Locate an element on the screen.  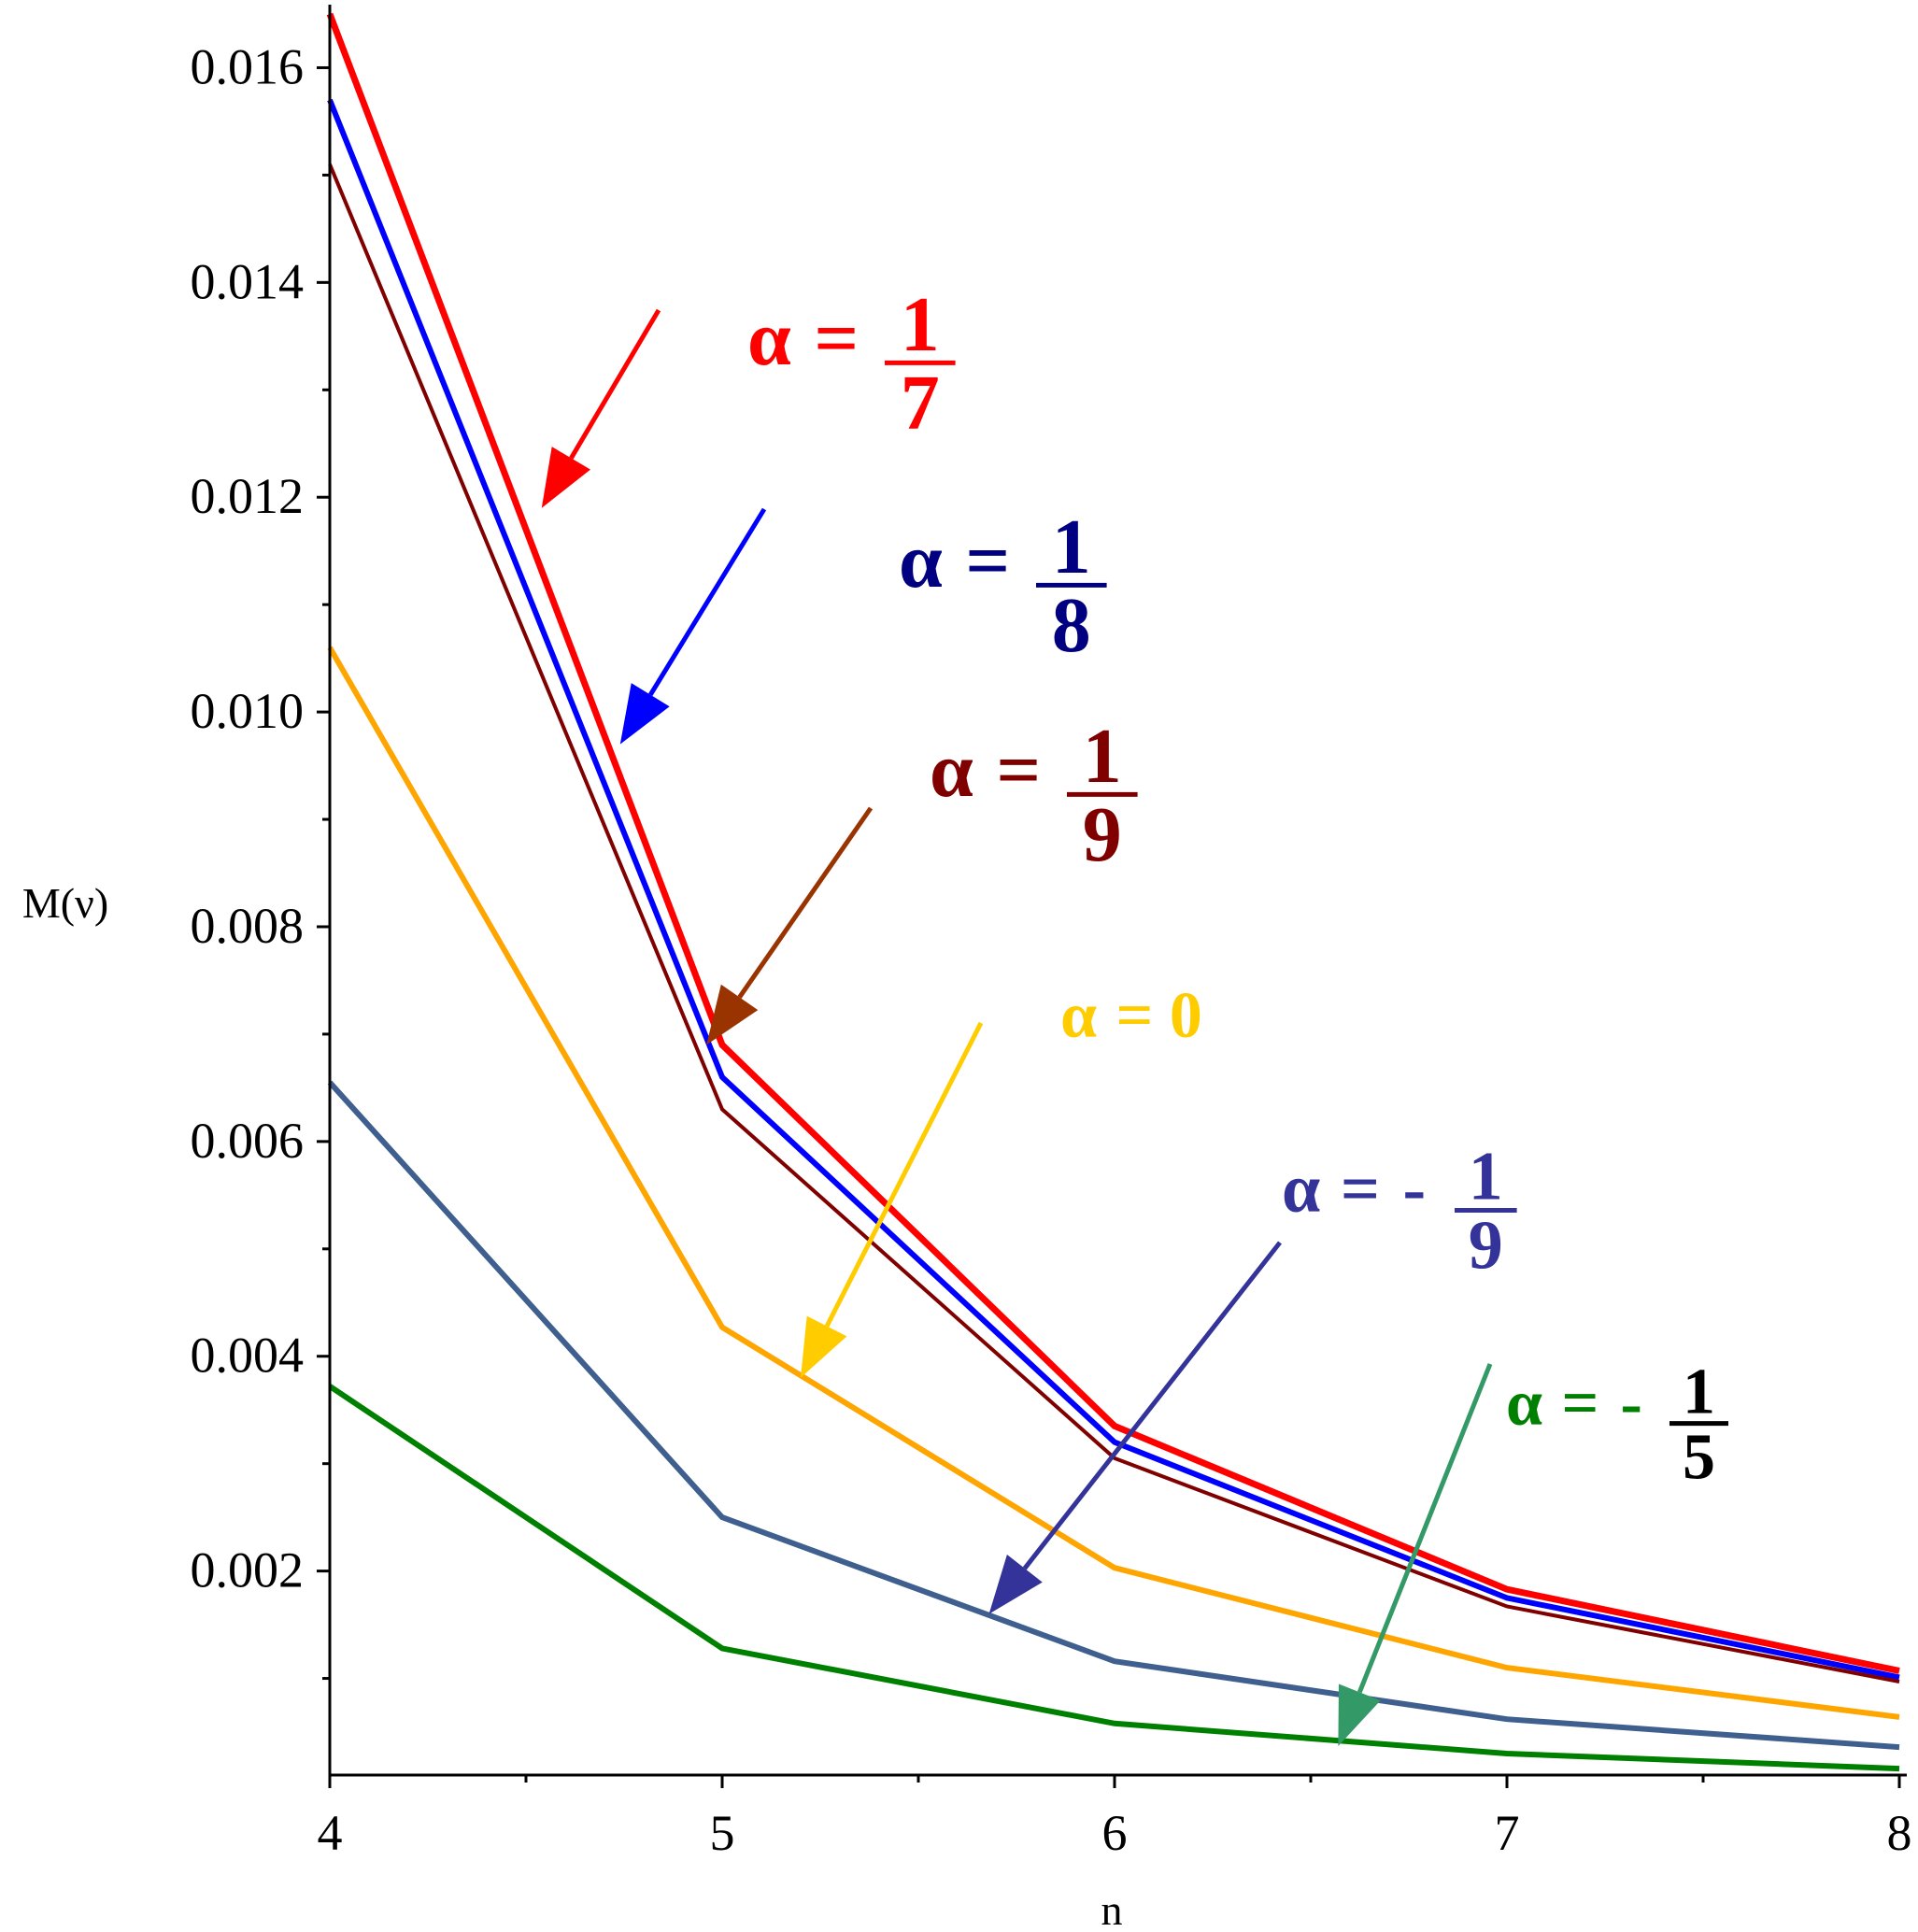
annotation-2: α = 18 is located at coordinates (863, 624).